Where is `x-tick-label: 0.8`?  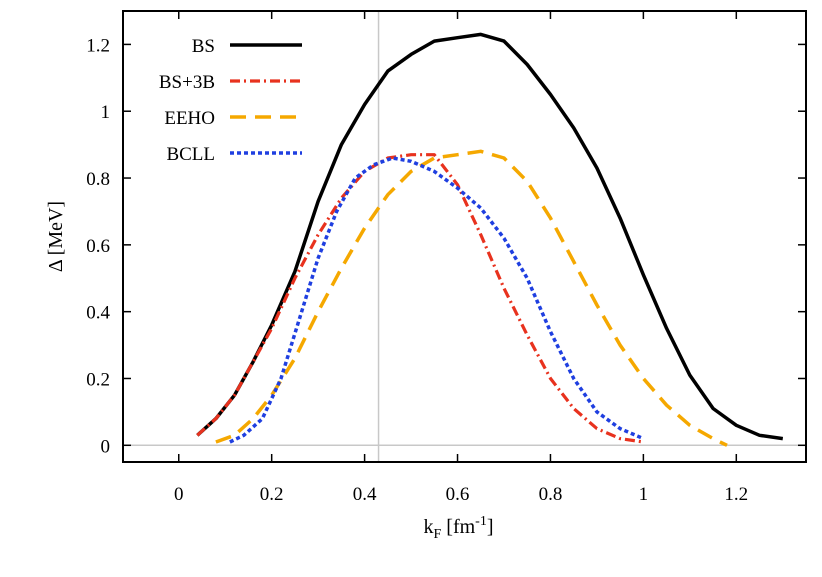
x-tick-label: 0.8 is located at coordinates (551, 494).